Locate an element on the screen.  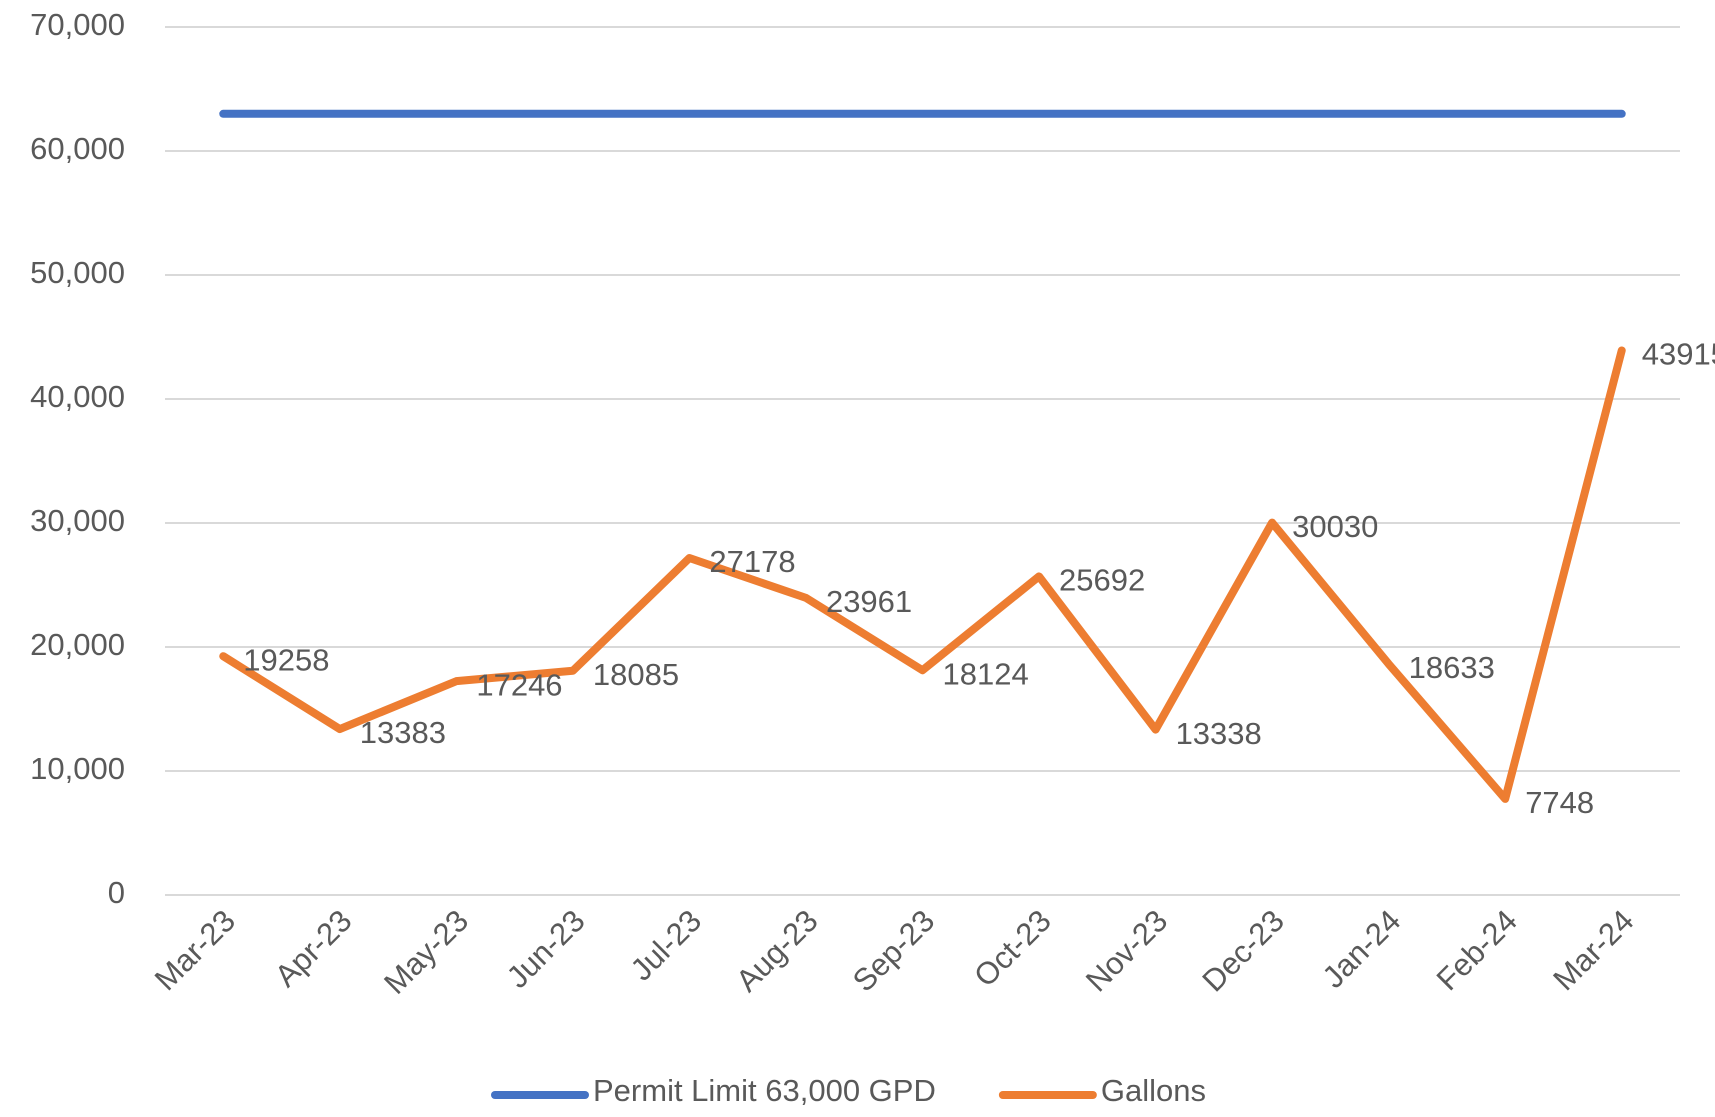
data-label: 13338 is located at coordinates (1219, 733).